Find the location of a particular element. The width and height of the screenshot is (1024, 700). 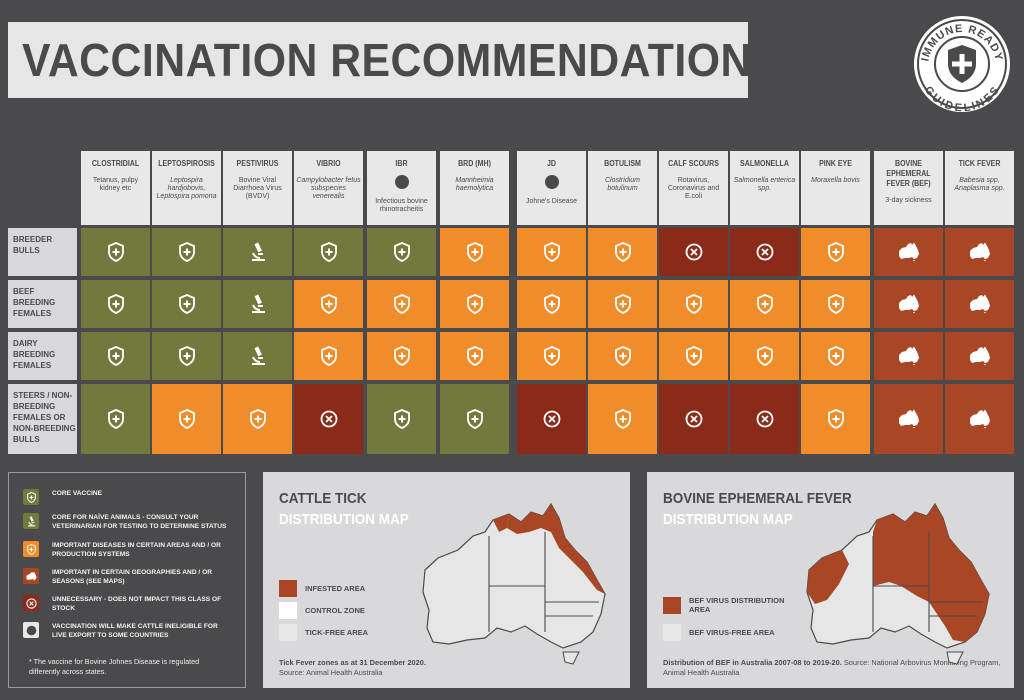

disease-header: JD Johne's Disease is located at coordinates (551, 188).